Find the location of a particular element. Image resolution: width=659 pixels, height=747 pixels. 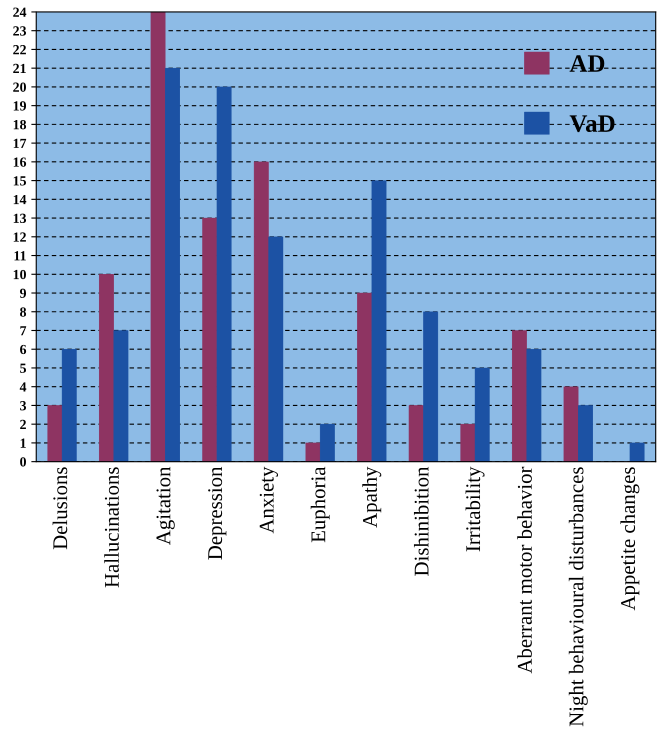

x-tick-label: Agitation is located at coordinates (165, 505).